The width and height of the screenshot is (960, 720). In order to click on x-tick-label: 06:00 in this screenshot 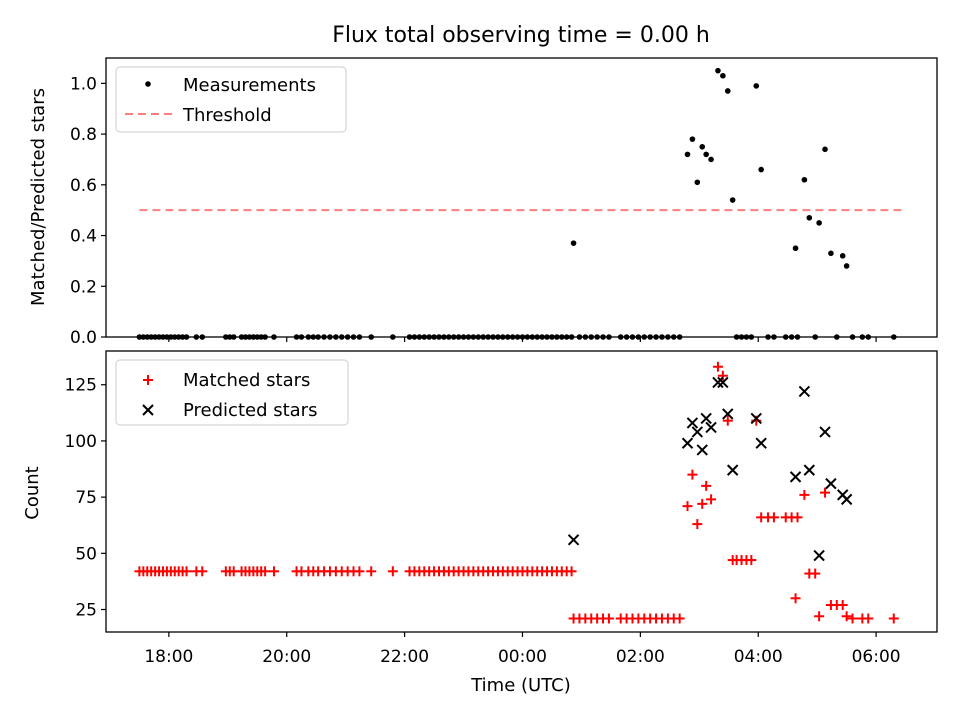, I will do `click(876, 657)`.